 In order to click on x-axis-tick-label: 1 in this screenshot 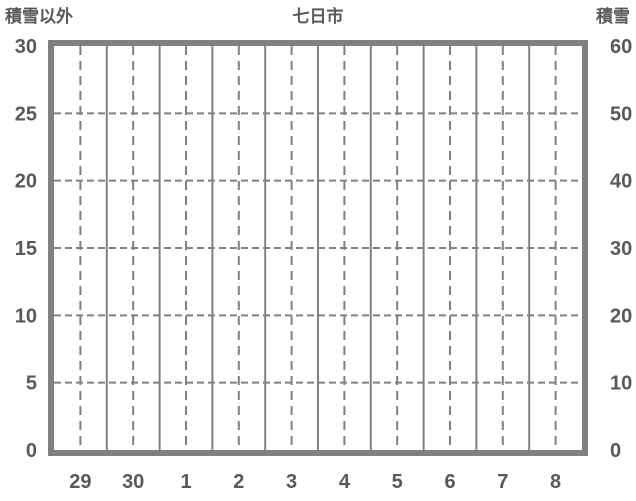, I will do `click(185, 482)`.